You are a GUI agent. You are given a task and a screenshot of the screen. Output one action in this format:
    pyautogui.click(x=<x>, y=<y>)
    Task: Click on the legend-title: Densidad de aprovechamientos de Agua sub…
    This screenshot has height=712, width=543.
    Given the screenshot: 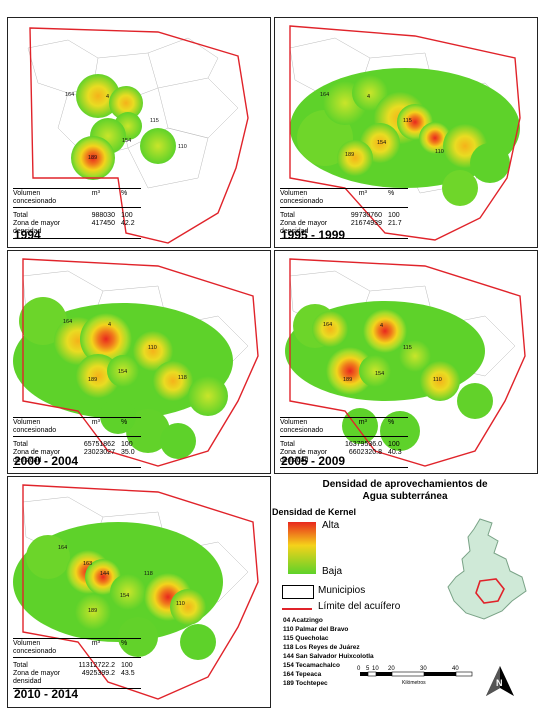 What is the action you would take?
    pyautogui.click(x=405, y=490)
    